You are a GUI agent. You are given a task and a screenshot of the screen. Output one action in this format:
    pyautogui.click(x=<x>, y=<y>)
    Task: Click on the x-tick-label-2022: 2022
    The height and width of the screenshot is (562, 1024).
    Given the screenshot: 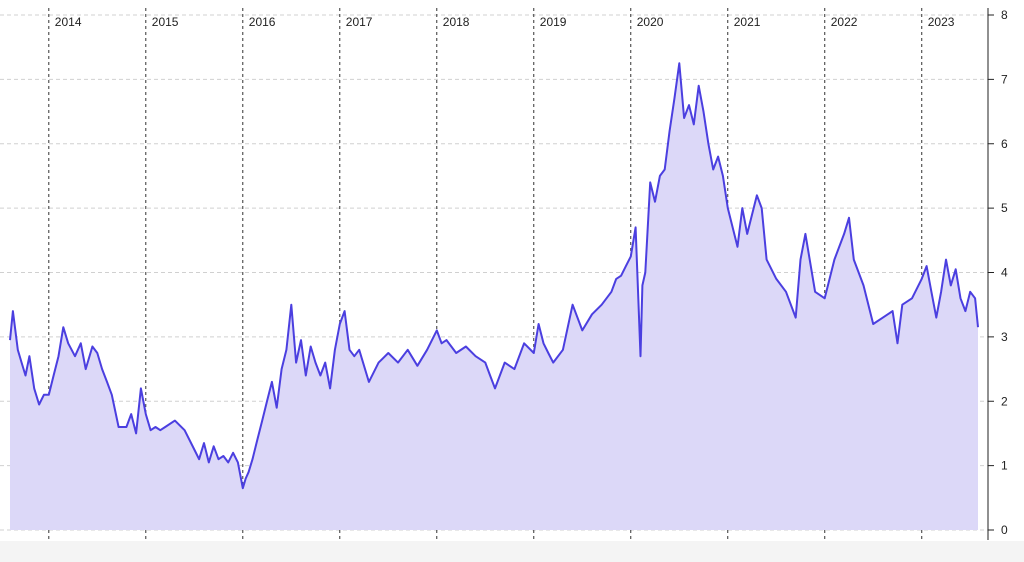 What is the action you would take?
    pyautogui.click(x=844, y=22)
    